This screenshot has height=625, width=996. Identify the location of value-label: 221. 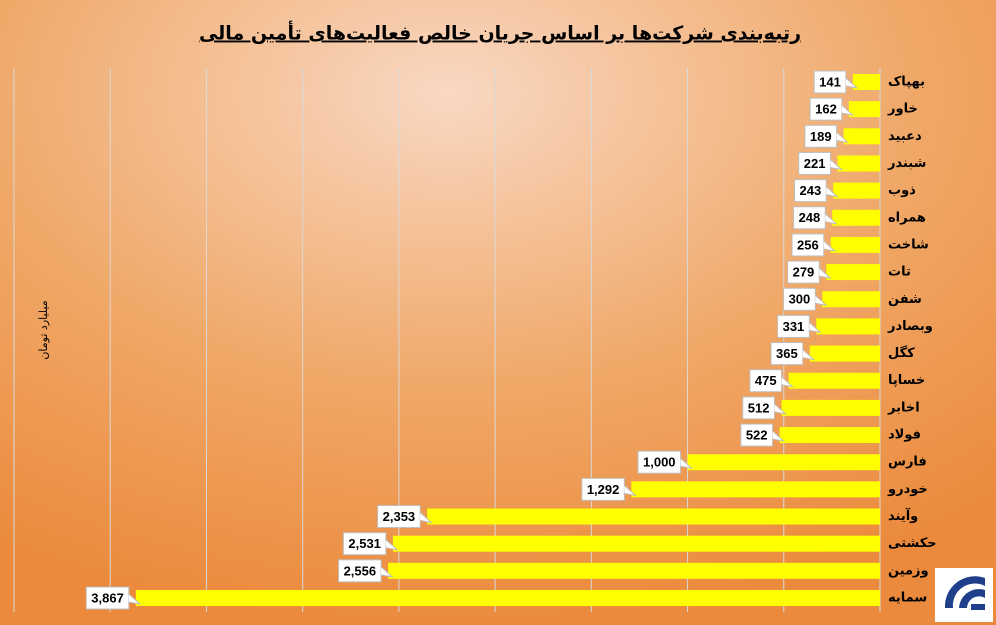
(815, 163).